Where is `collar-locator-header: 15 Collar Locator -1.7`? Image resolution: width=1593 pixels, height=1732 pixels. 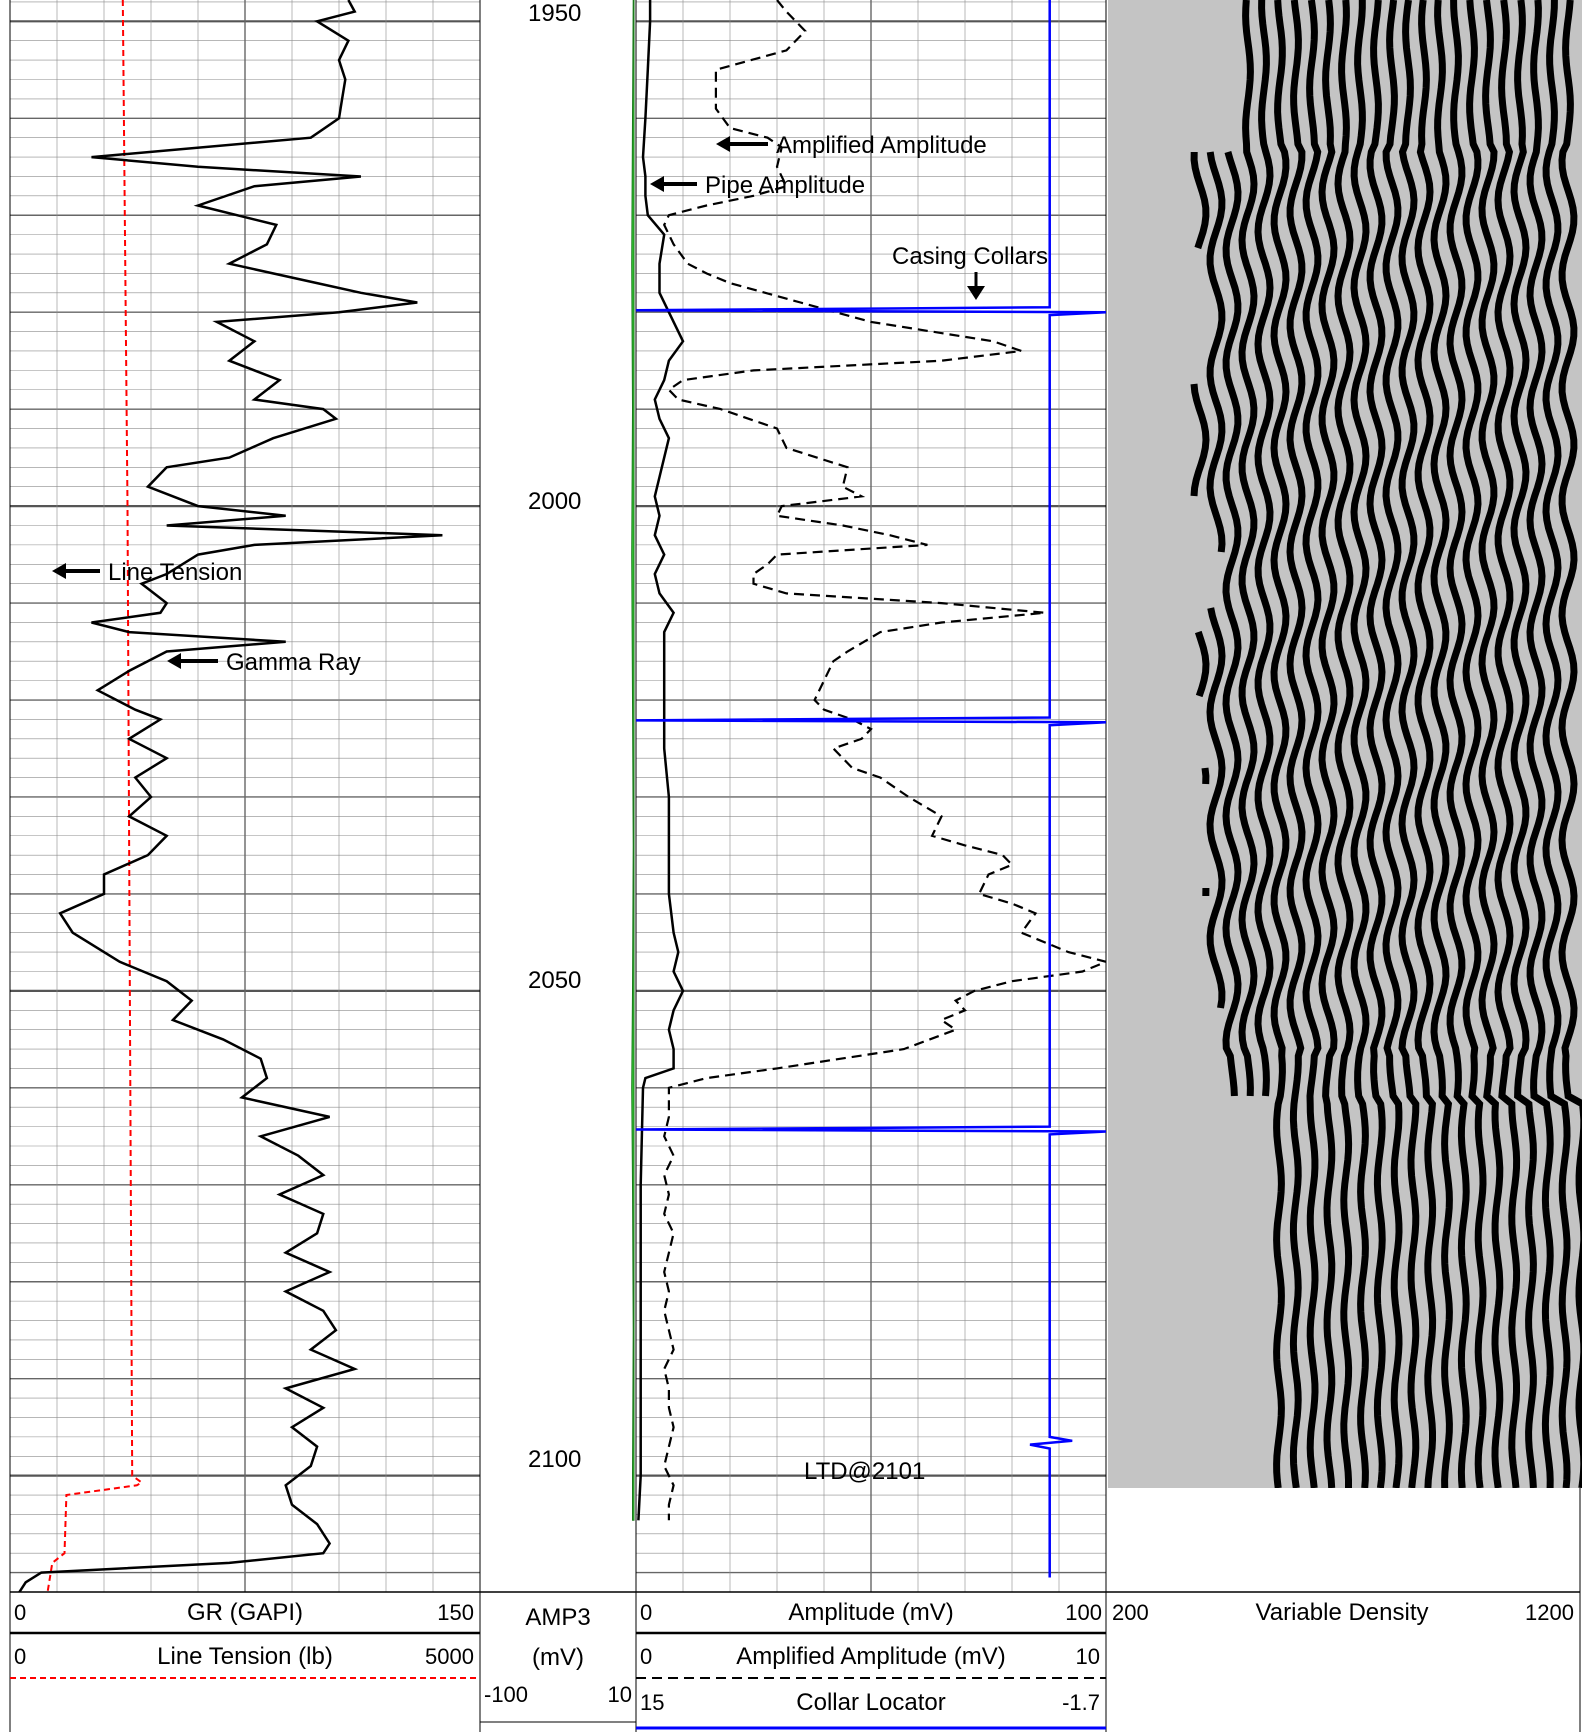 collar-locator-header: 15 Collar Locator -1.7 is located at coordinates (870, 1702).